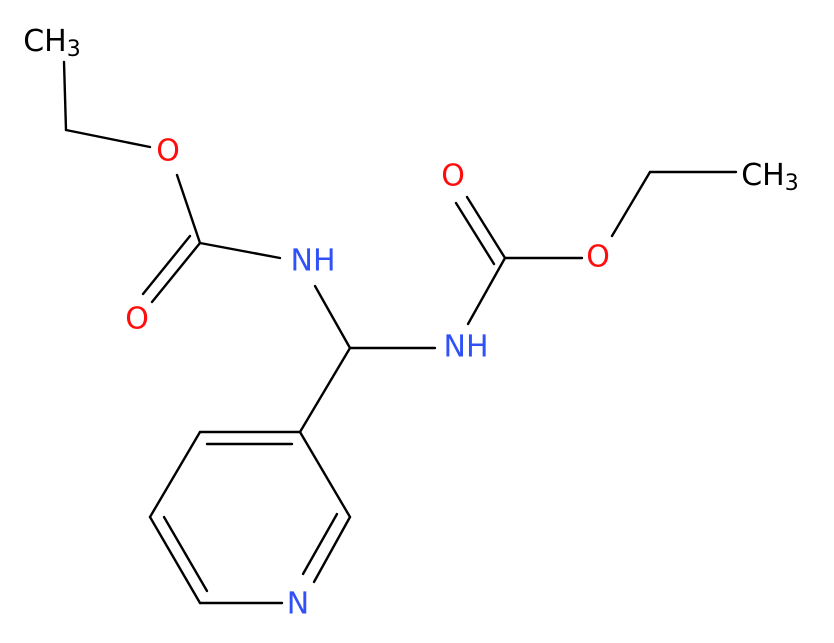  What do you see at coordinates (298, 604) in the screenshot?
I see `atom-label: N` at bounding box center [298, 604].